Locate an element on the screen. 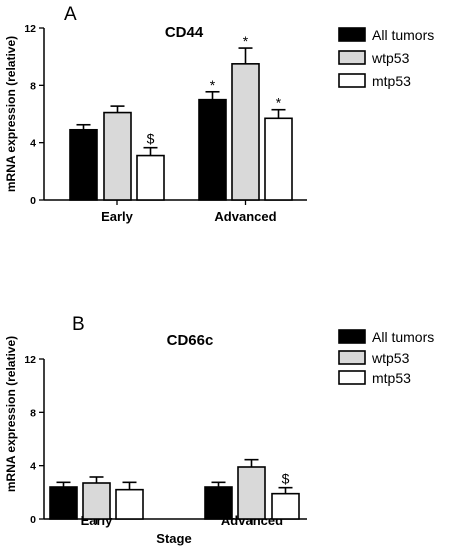  panel-letter: B is located at coordinates (78, 324).